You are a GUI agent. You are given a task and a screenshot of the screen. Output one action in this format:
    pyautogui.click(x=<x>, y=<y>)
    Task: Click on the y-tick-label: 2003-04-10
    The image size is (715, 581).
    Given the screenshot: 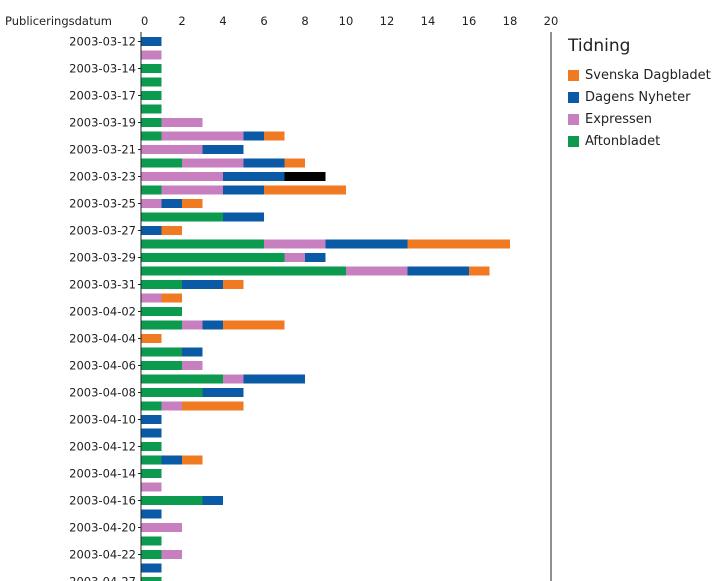 What is the action you would take?
    pyautogui.click(x=102, y=420)
    